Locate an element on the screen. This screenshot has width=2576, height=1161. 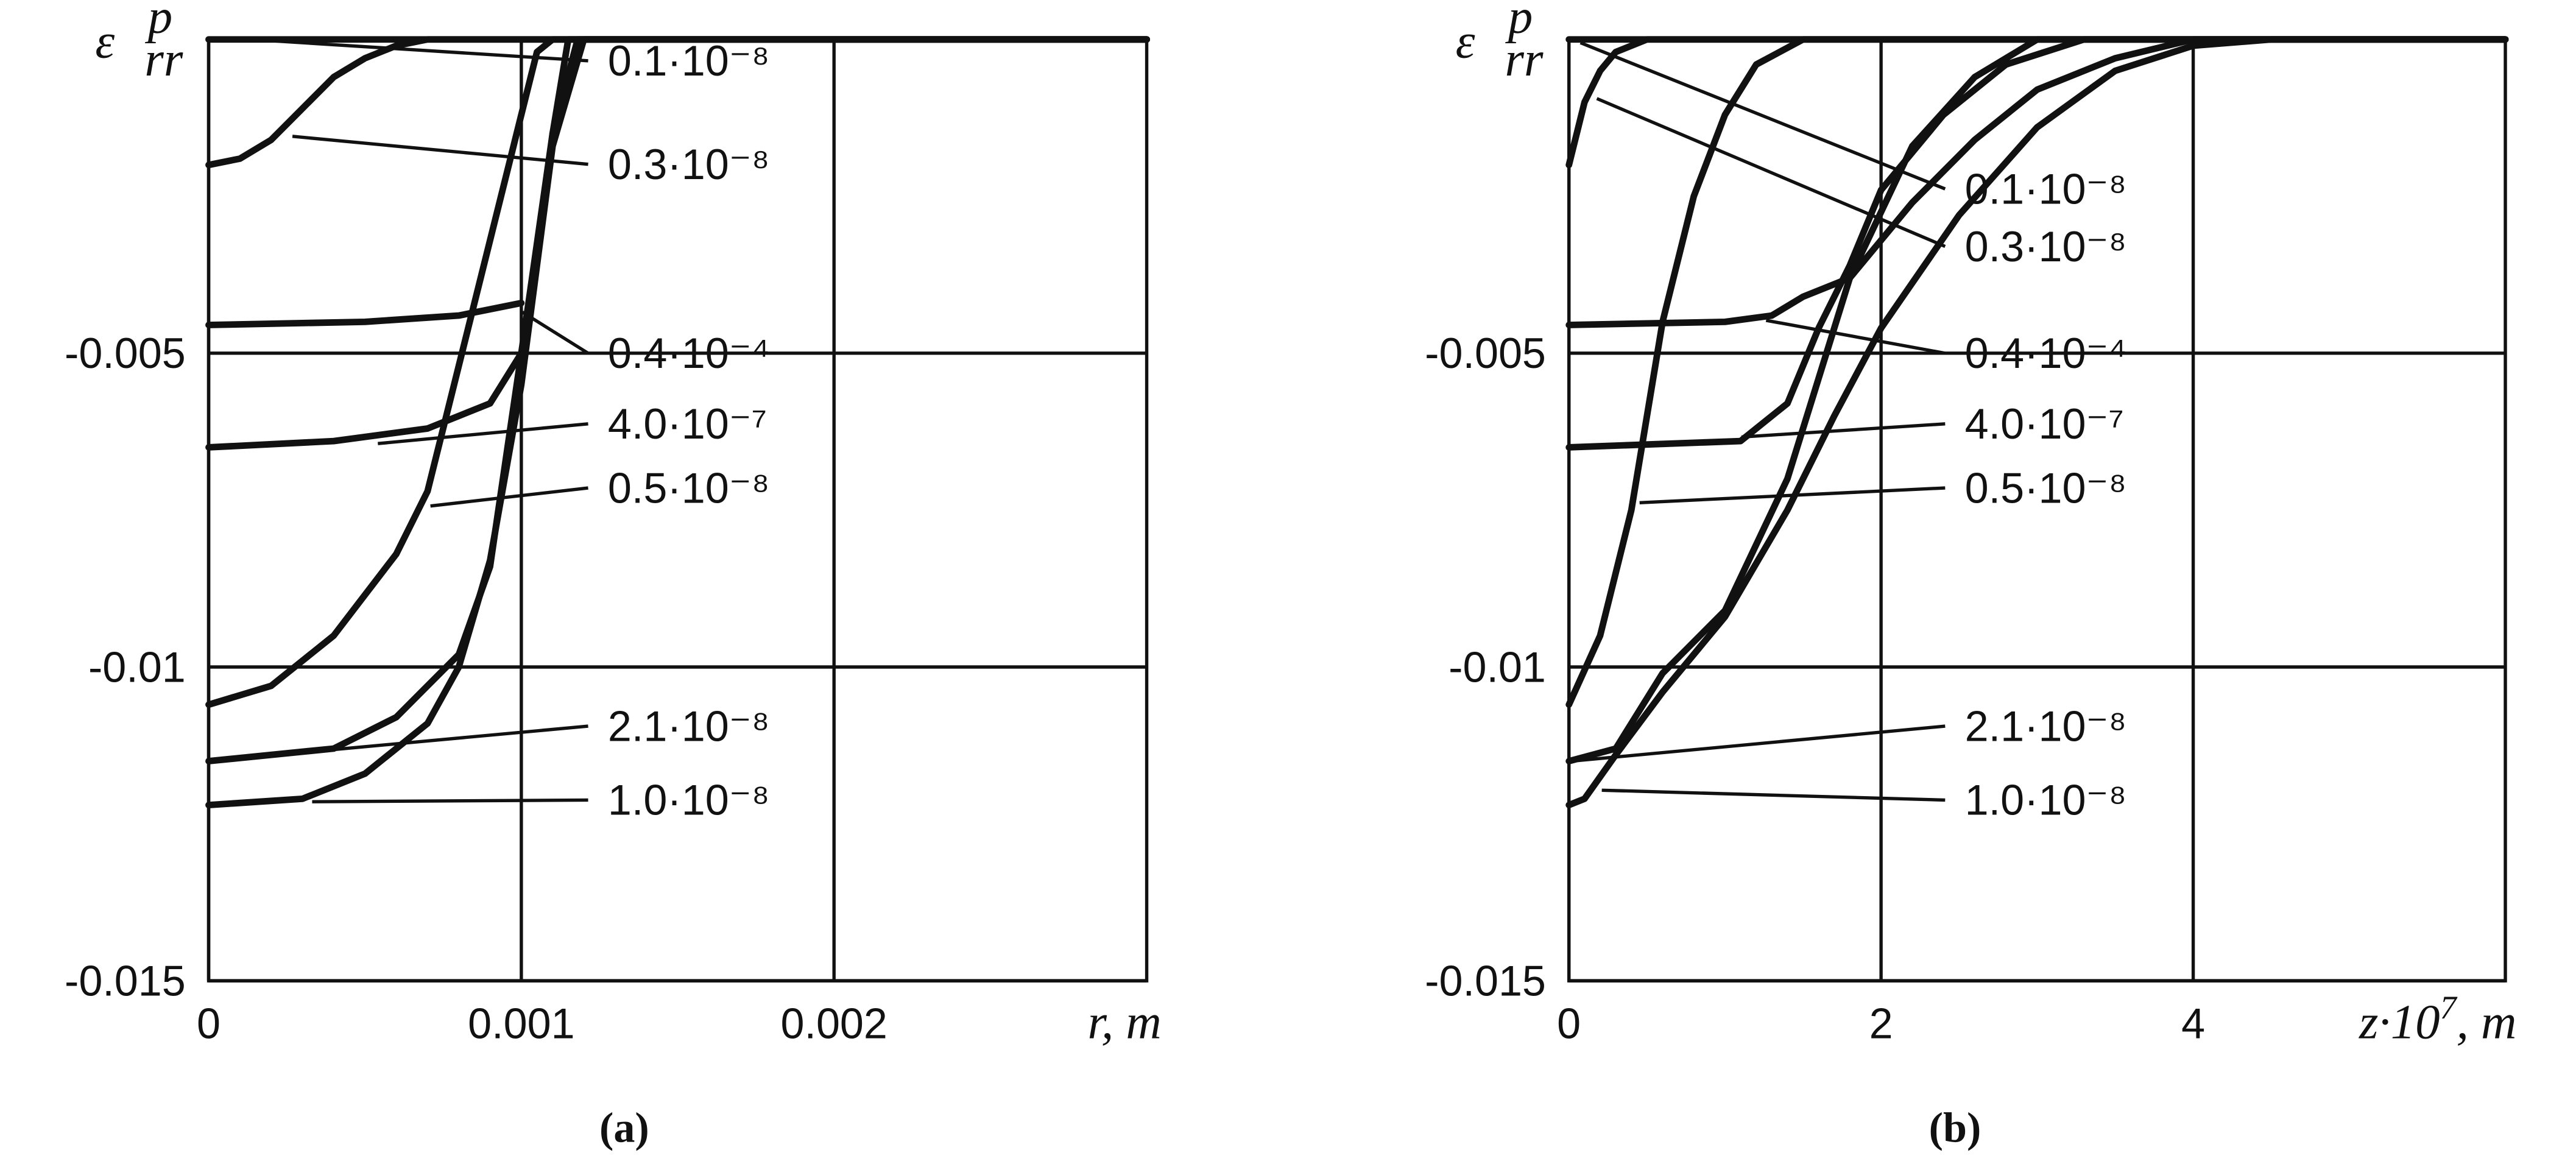
x-axis-label-text: r, m is located at coordinates (1124, 1022).